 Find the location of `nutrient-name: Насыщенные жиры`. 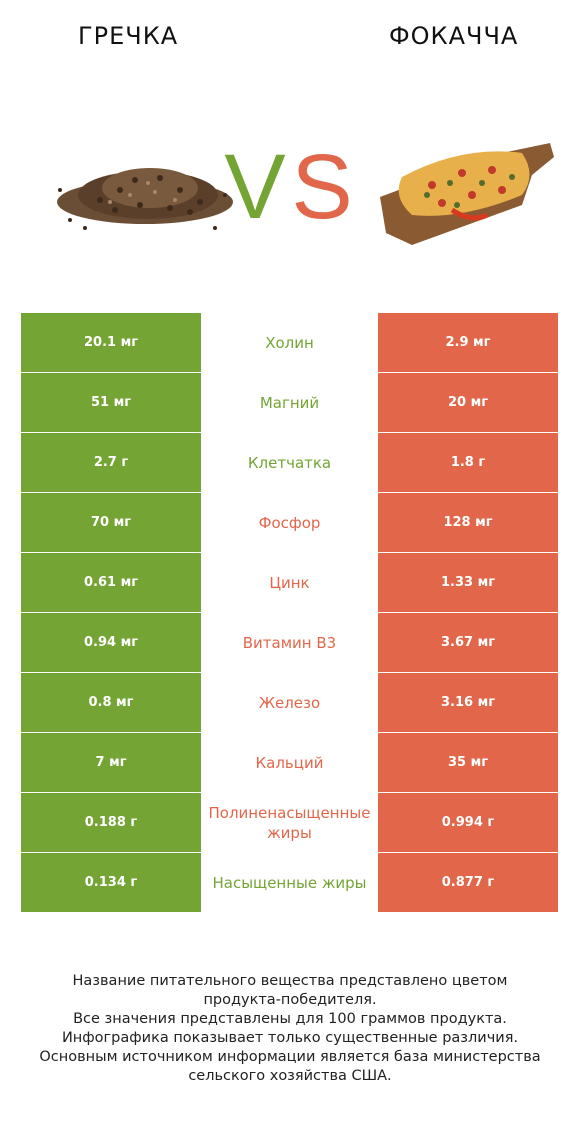

nutrient-name: Насыщенные жиры is located at coordinates (289, 882).